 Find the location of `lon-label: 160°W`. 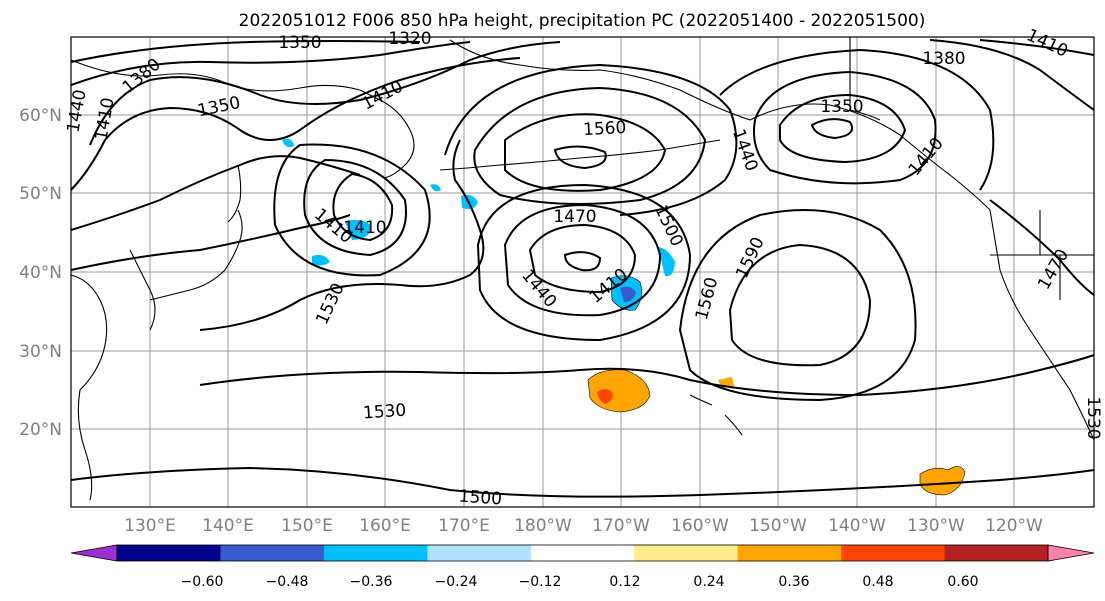

lon-label: 160°W is located at coordinates (700, 526).